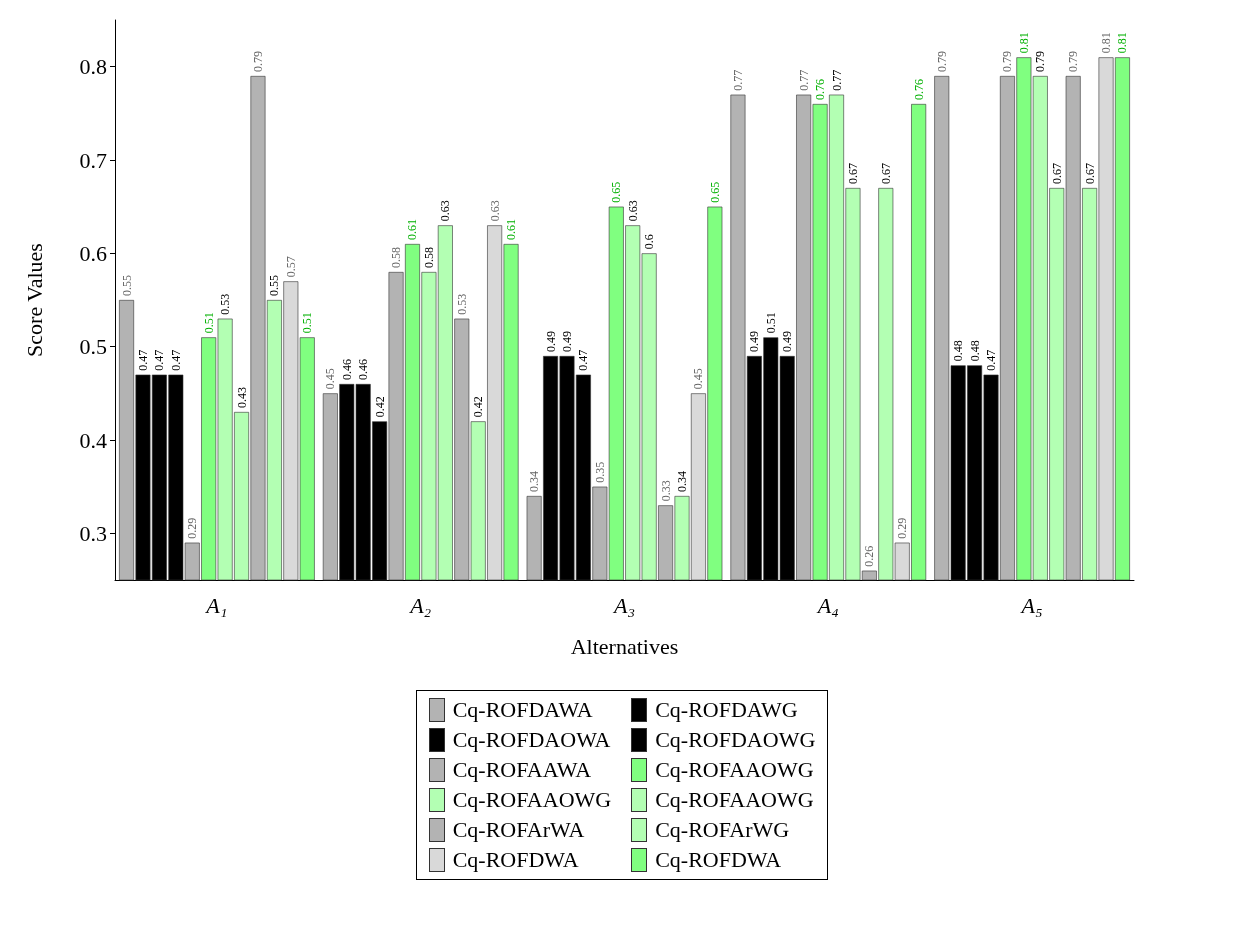 This screenshot has height=951, width=1244. What do you see at coordinates (93, 533) in the screenshot?
I see `y-tick-label: 0.3` at bounding box center [93, 533].